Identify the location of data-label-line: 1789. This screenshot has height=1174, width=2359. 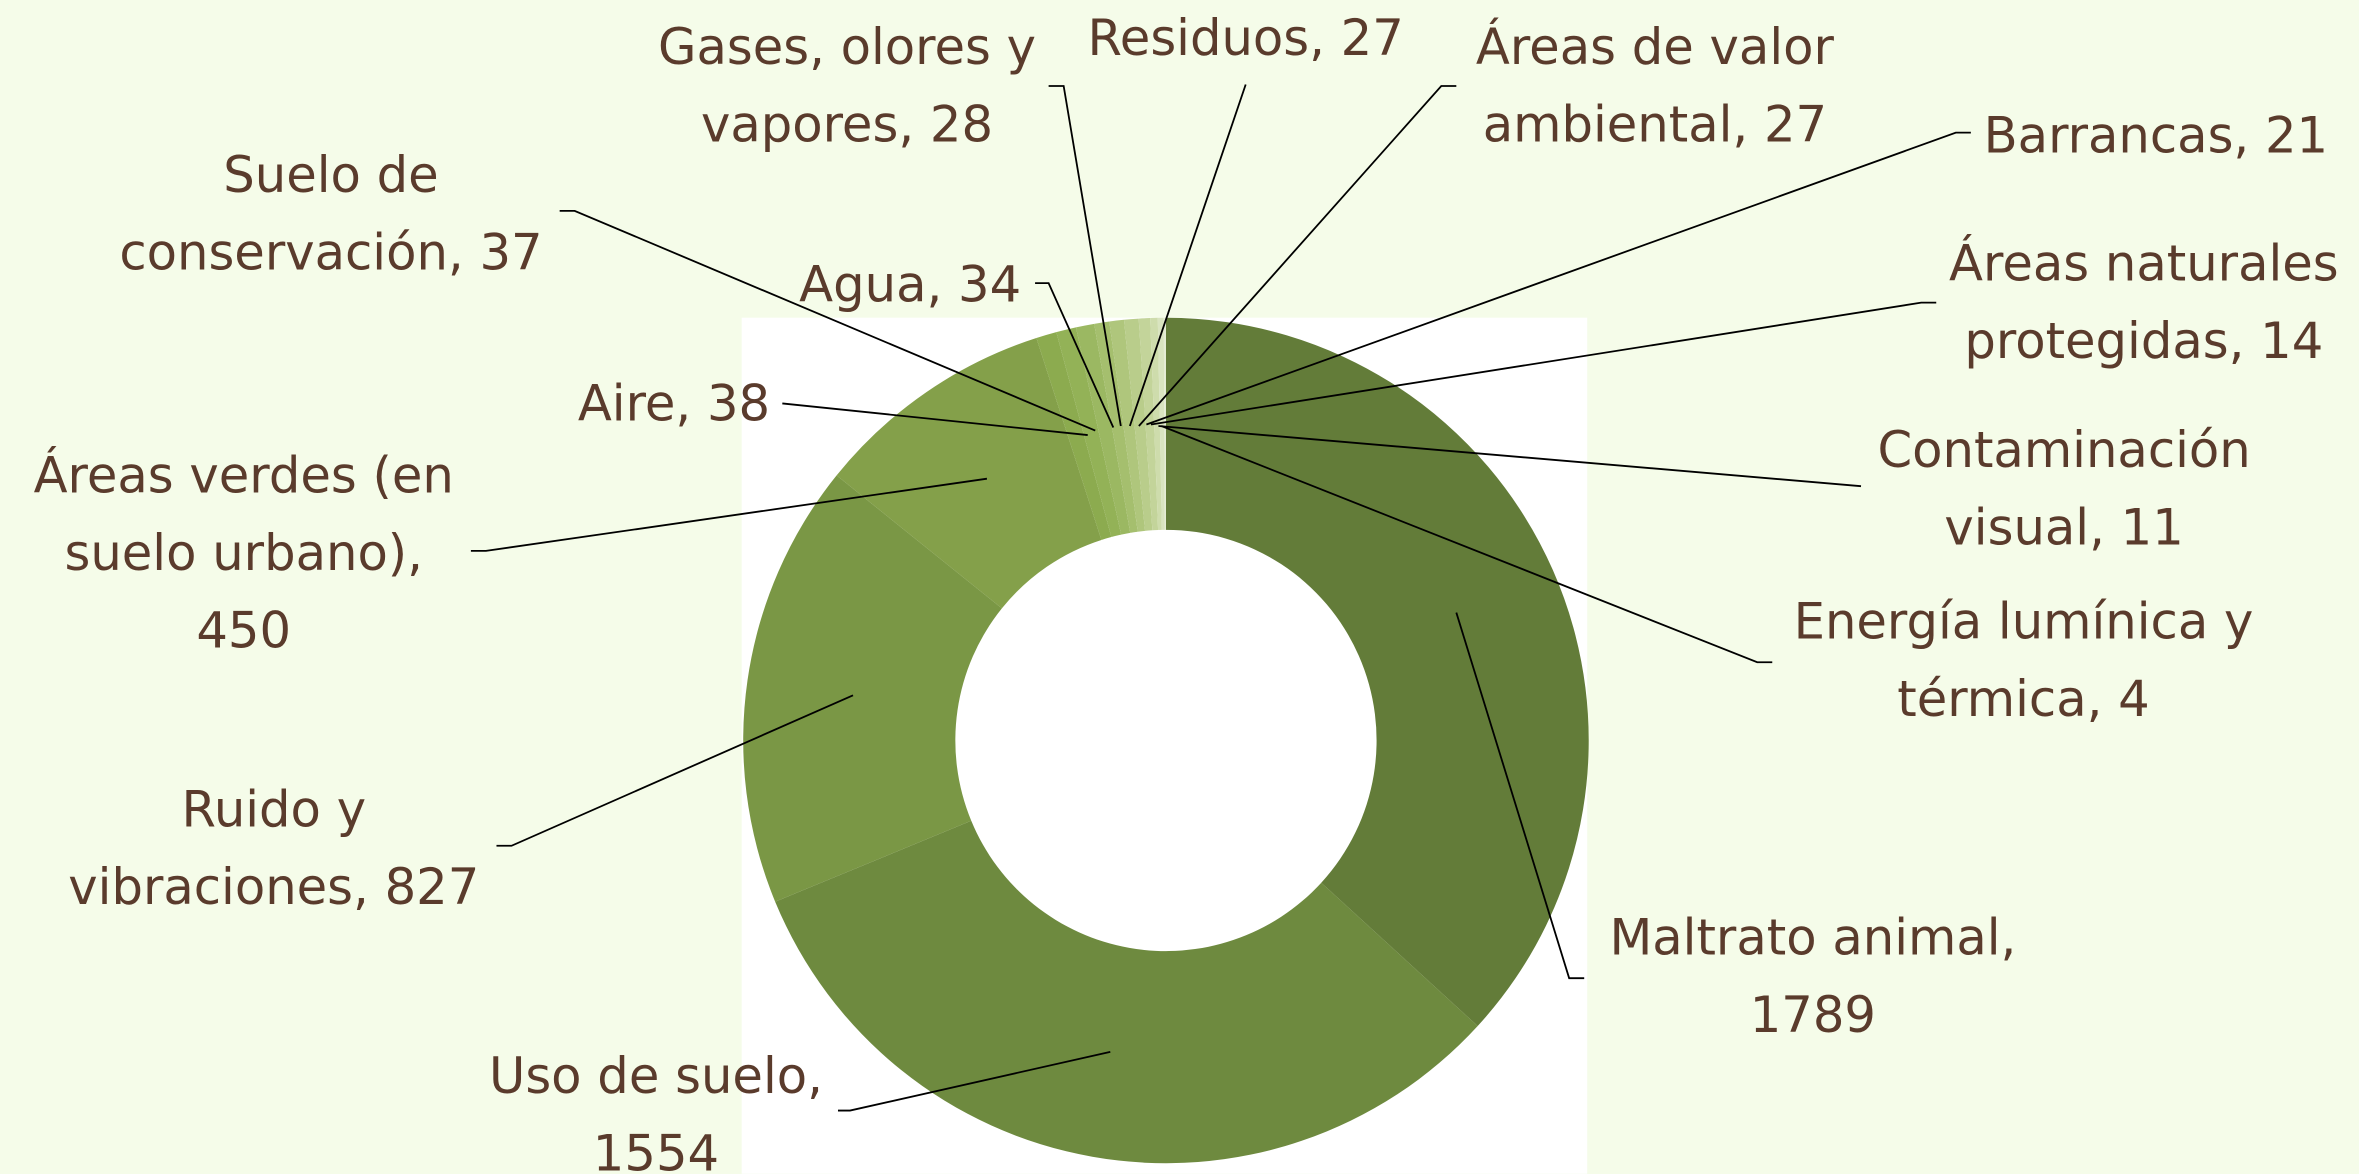
(1813, 1015).